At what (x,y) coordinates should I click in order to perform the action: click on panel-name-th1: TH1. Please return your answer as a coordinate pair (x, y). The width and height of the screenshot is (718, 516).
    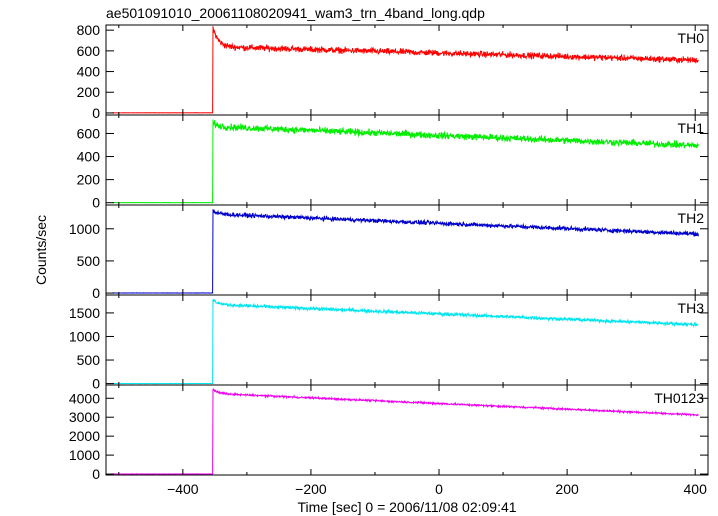
    Looking at the image, I should click on (691, 128).